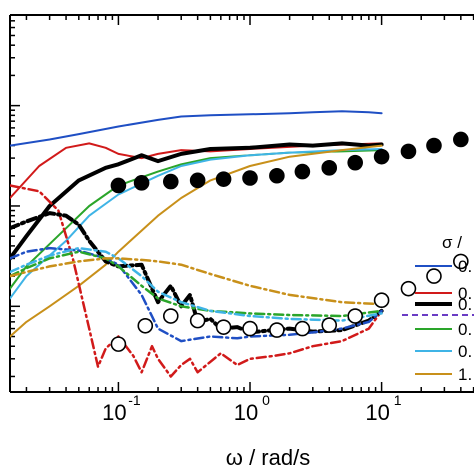 Image resolution: width=474 pixels, height=474 pixels. Describe the element at coordinates (452, 242) in the screenshot. I see `legend-title: σ /` at that location.